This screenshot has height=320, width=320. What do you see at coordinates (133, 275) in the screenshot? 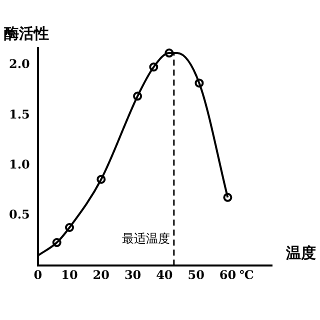
I see `x-tick-label: 30` at bounding box center [133, 275].